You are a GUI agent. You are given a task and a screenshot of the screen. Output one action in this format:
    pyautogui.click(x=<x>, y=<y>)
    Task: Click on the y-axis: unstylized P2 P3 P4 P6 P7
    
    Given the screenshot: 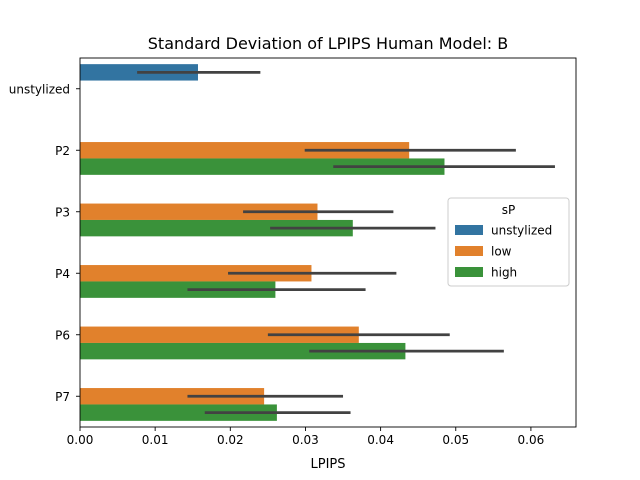 What is the action you would take?
    pyautogui.click(x=44, y=243)
    